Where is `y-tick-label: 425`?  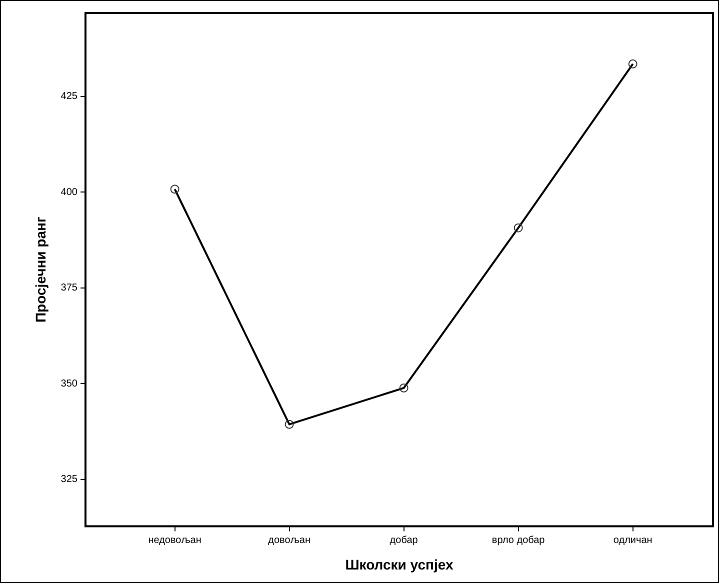 y-tick-label: 425 is located at coordinates (69, 96).